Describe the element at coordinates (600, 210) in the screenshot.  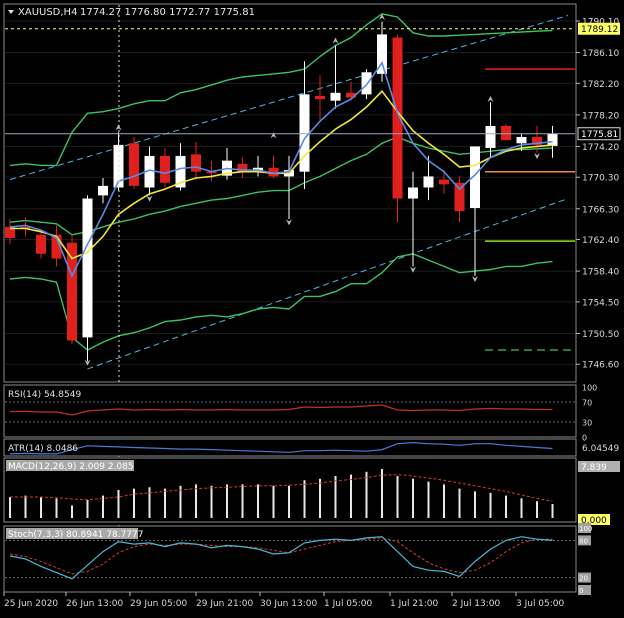
I see `price-tick-label: 1766.30` at that location.